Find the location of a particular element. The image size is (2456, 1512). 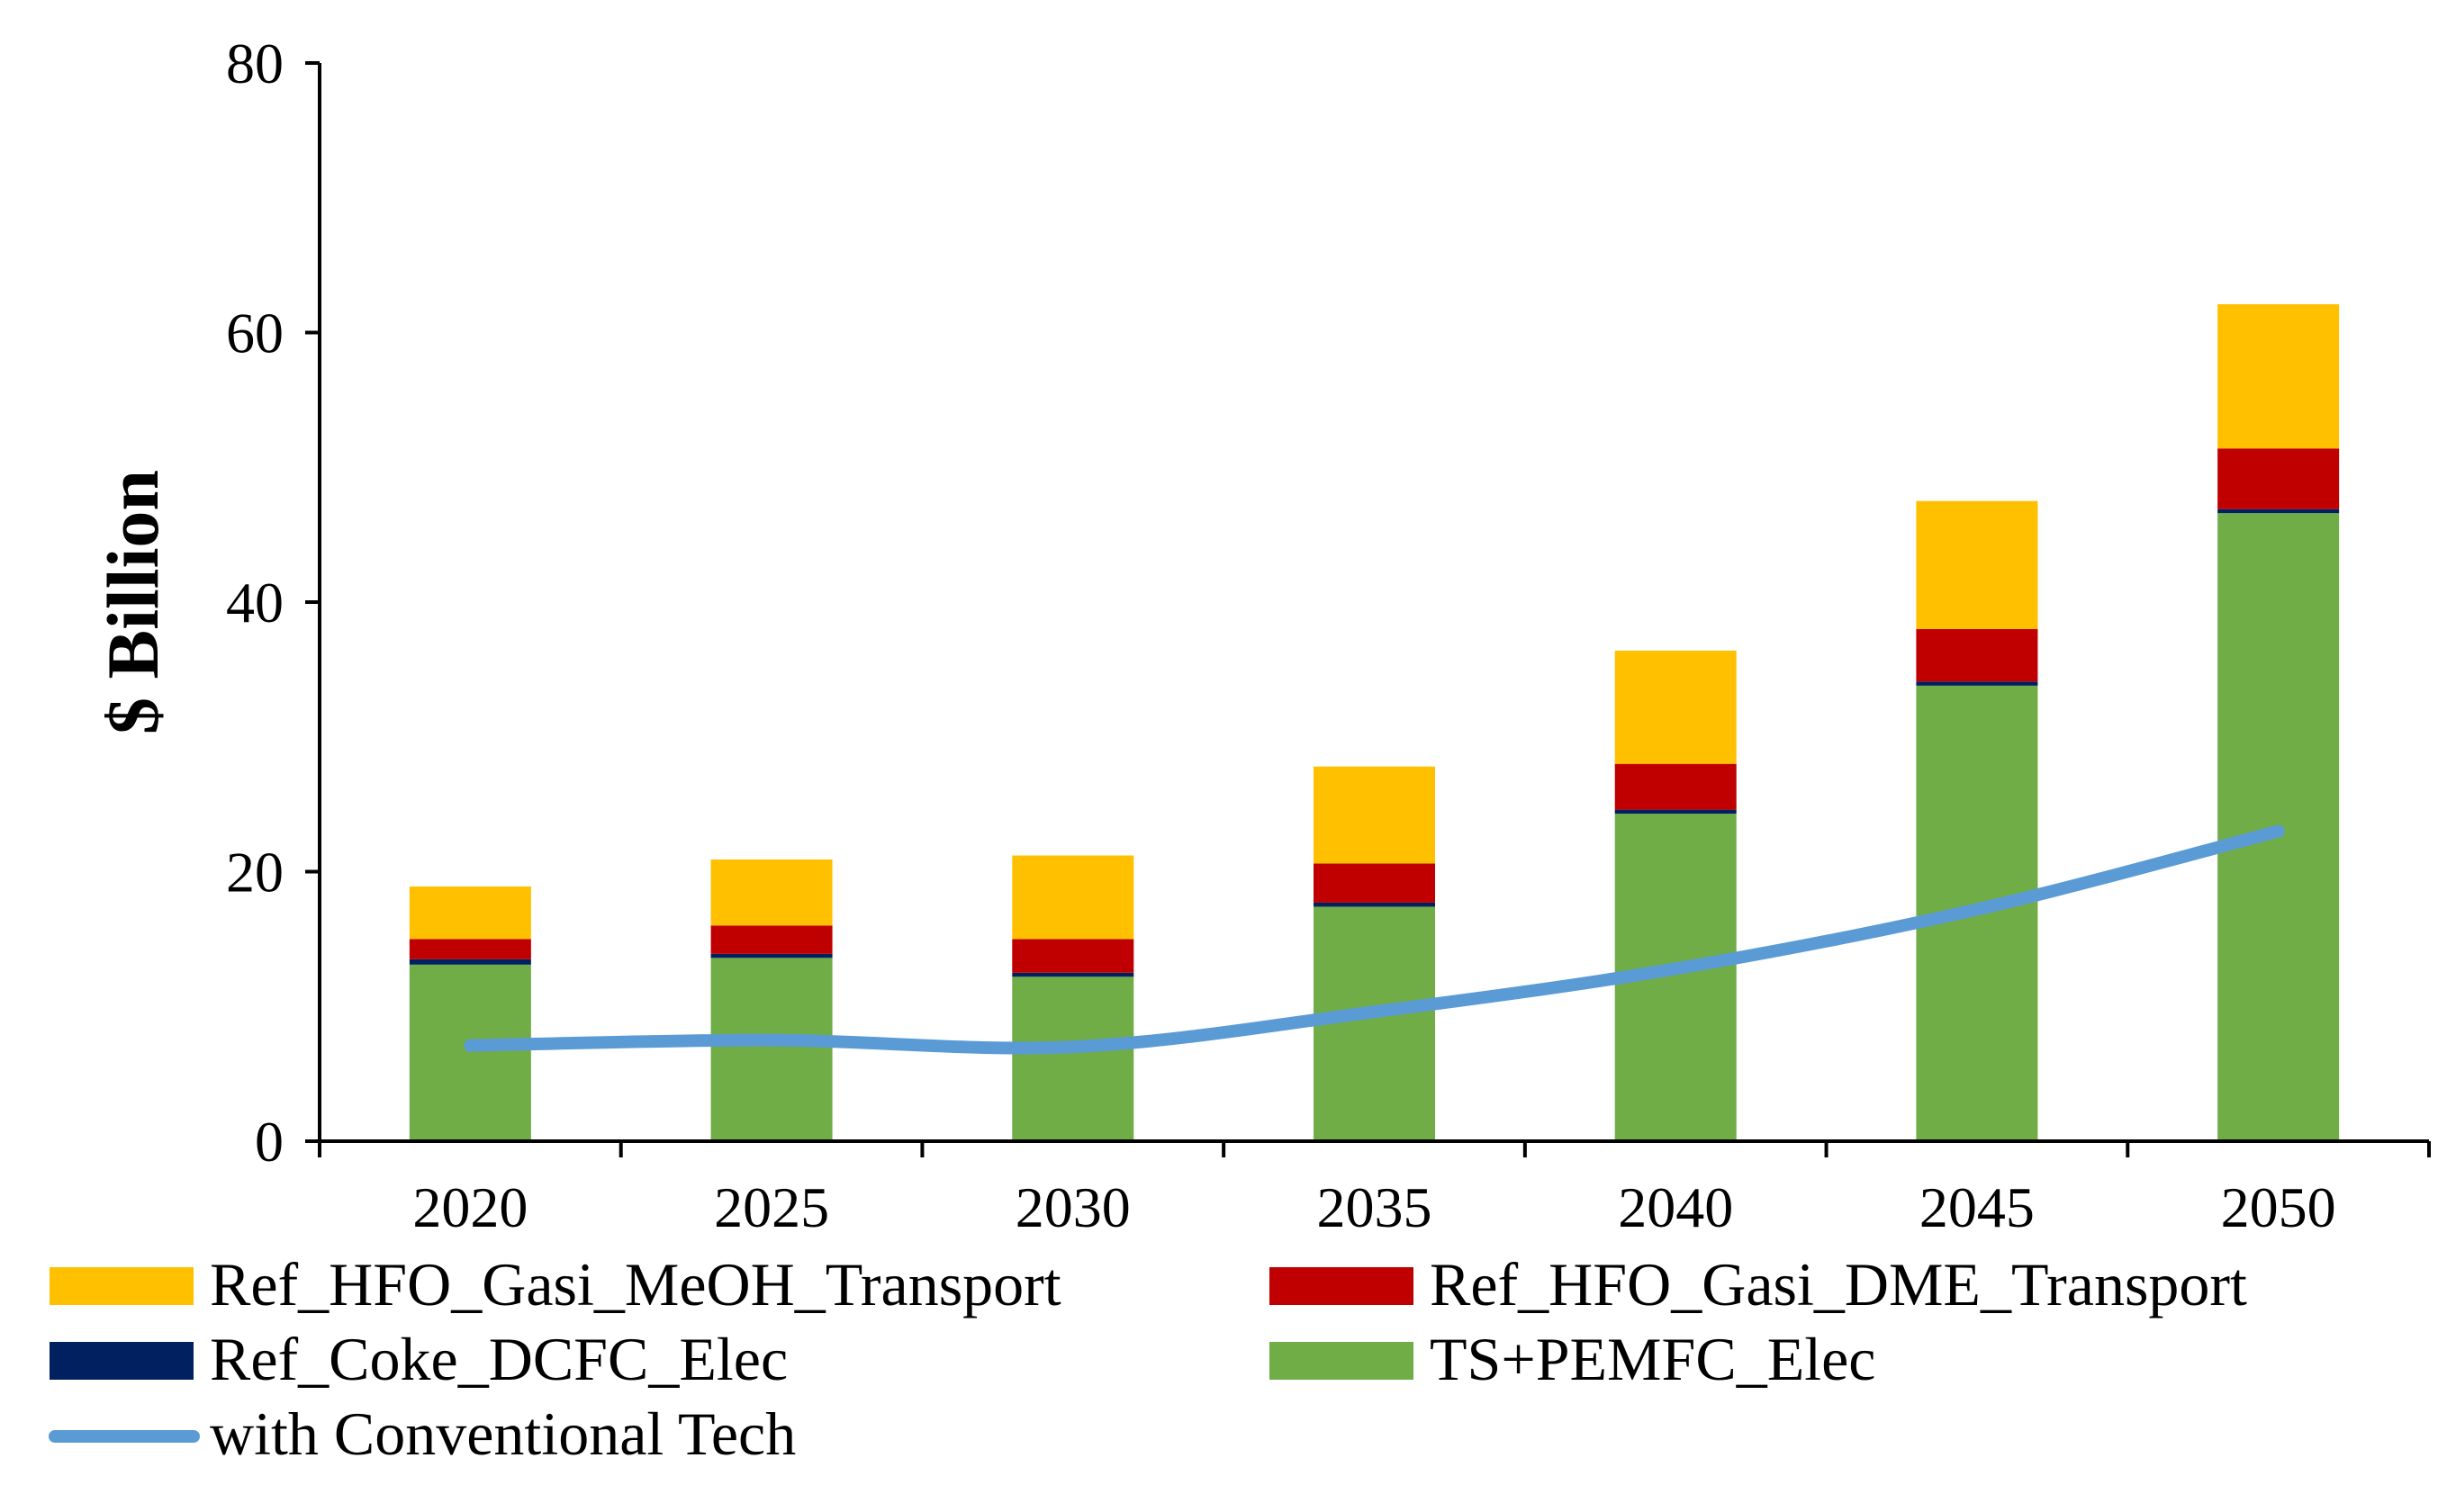

legend-item-ref-hfo-gasi-dme-transport: Ref_HFO_Gasi_DME_Transport is located at coordinates (1758, 1284).